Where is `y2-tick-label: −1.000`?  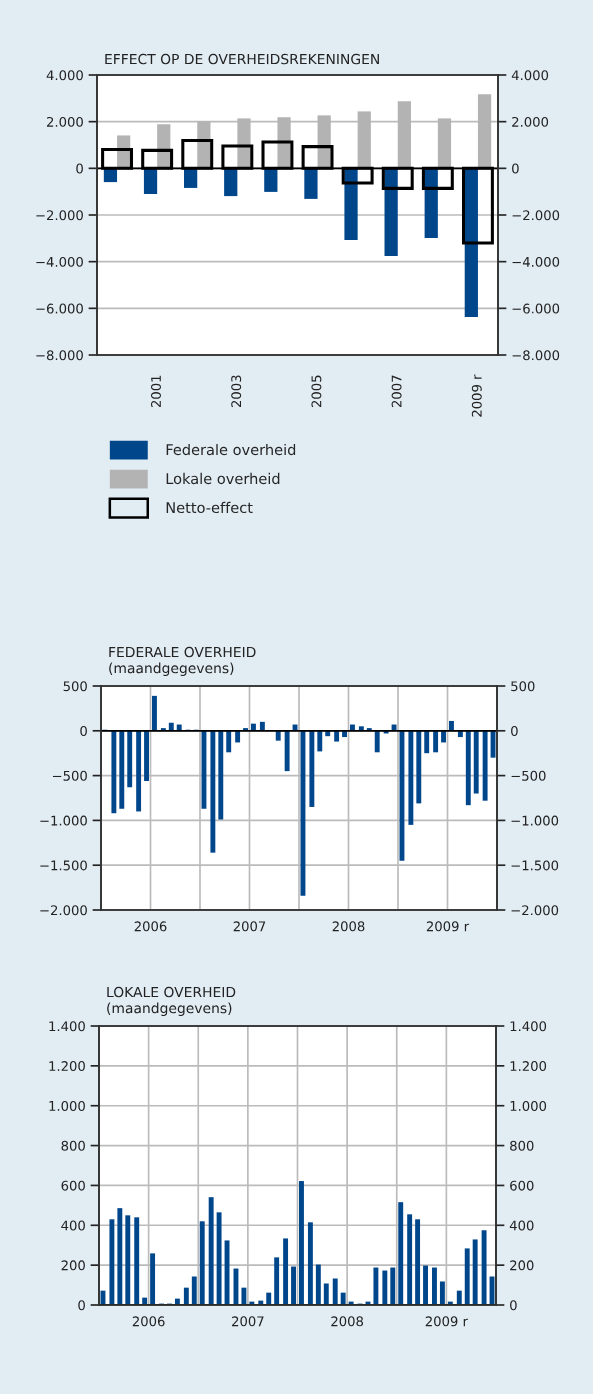 y2-tick-label: −1.000 is located at coordinates (535, 820).